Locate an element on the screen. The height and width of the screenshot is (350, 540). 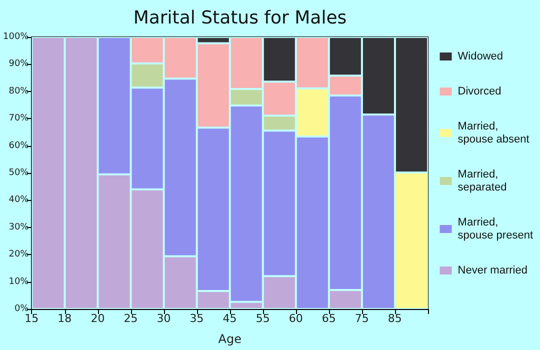
legend-label: Married, separated is located at coordinates (482, 181).